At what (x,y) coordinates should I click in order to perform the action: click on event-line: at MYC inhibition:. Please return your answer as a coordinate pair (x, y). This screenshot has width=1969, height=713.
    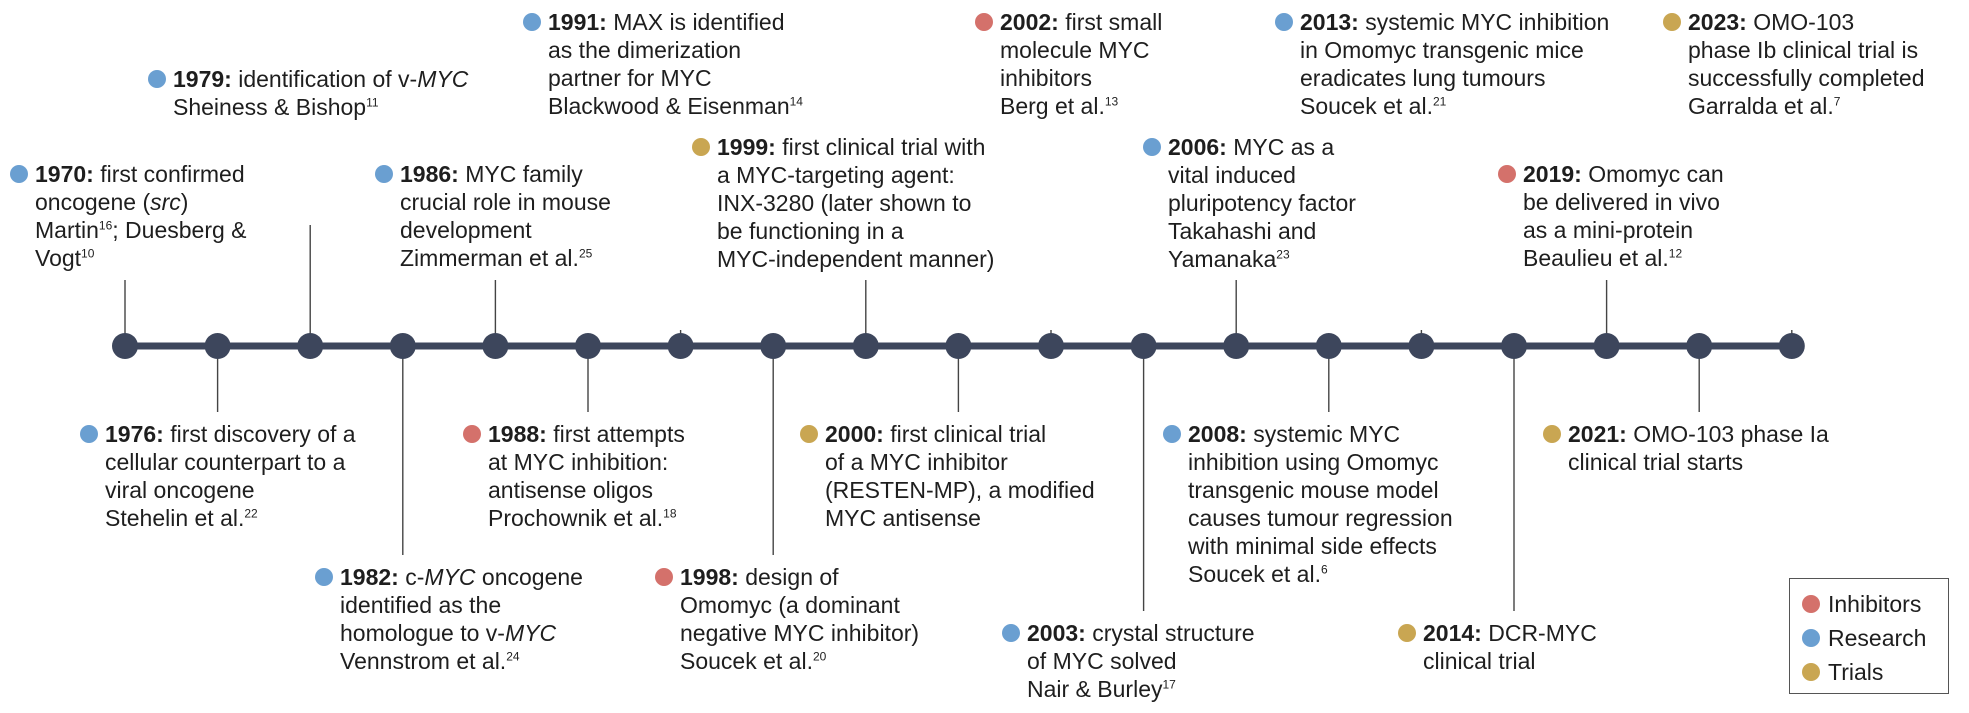
    Looking at the image, I should click on (578, 462).